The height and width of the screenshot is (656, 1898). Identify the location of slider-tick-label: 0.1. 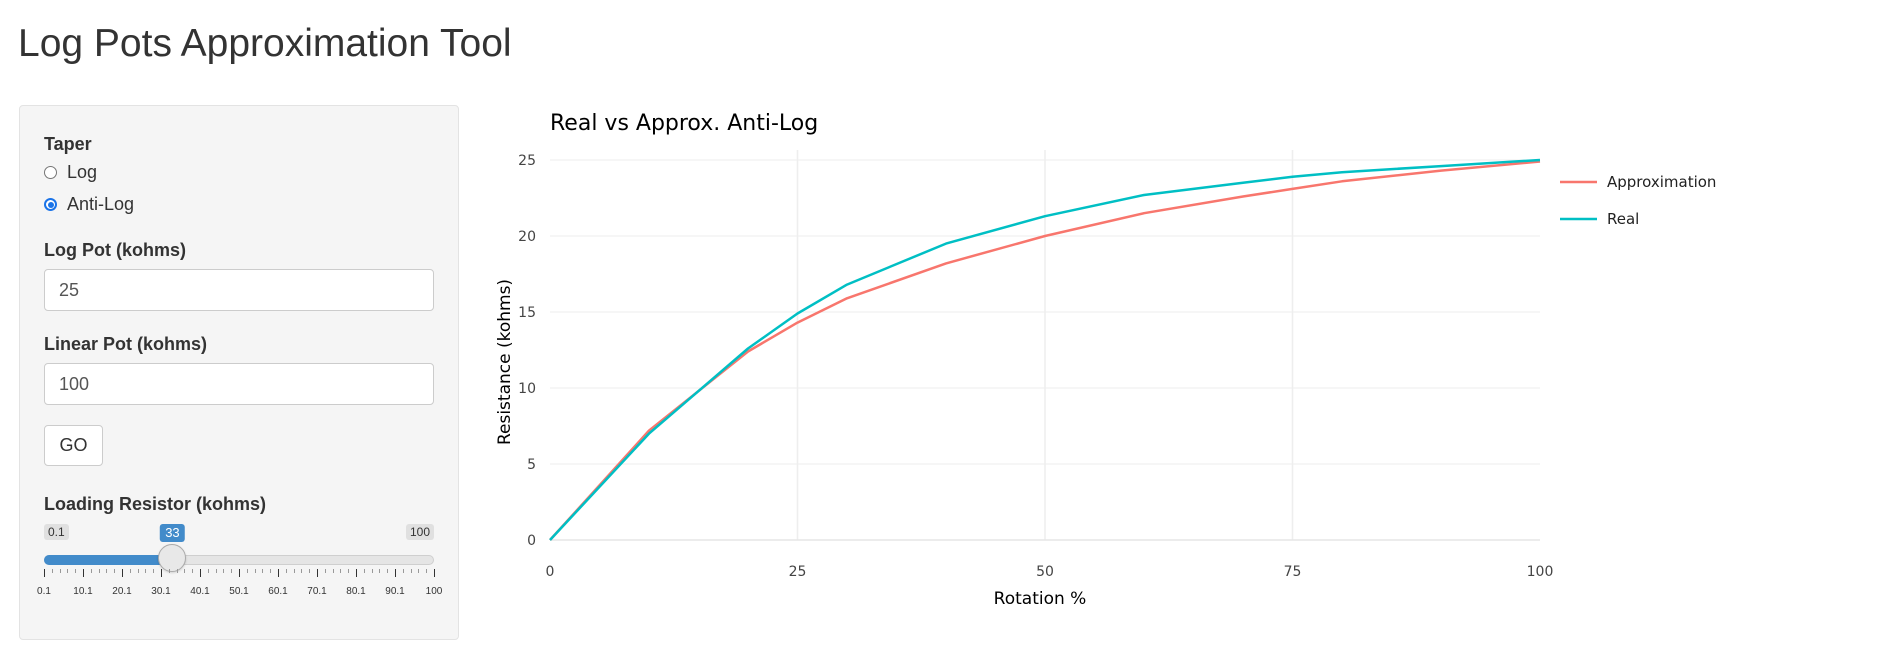
(44, 591).